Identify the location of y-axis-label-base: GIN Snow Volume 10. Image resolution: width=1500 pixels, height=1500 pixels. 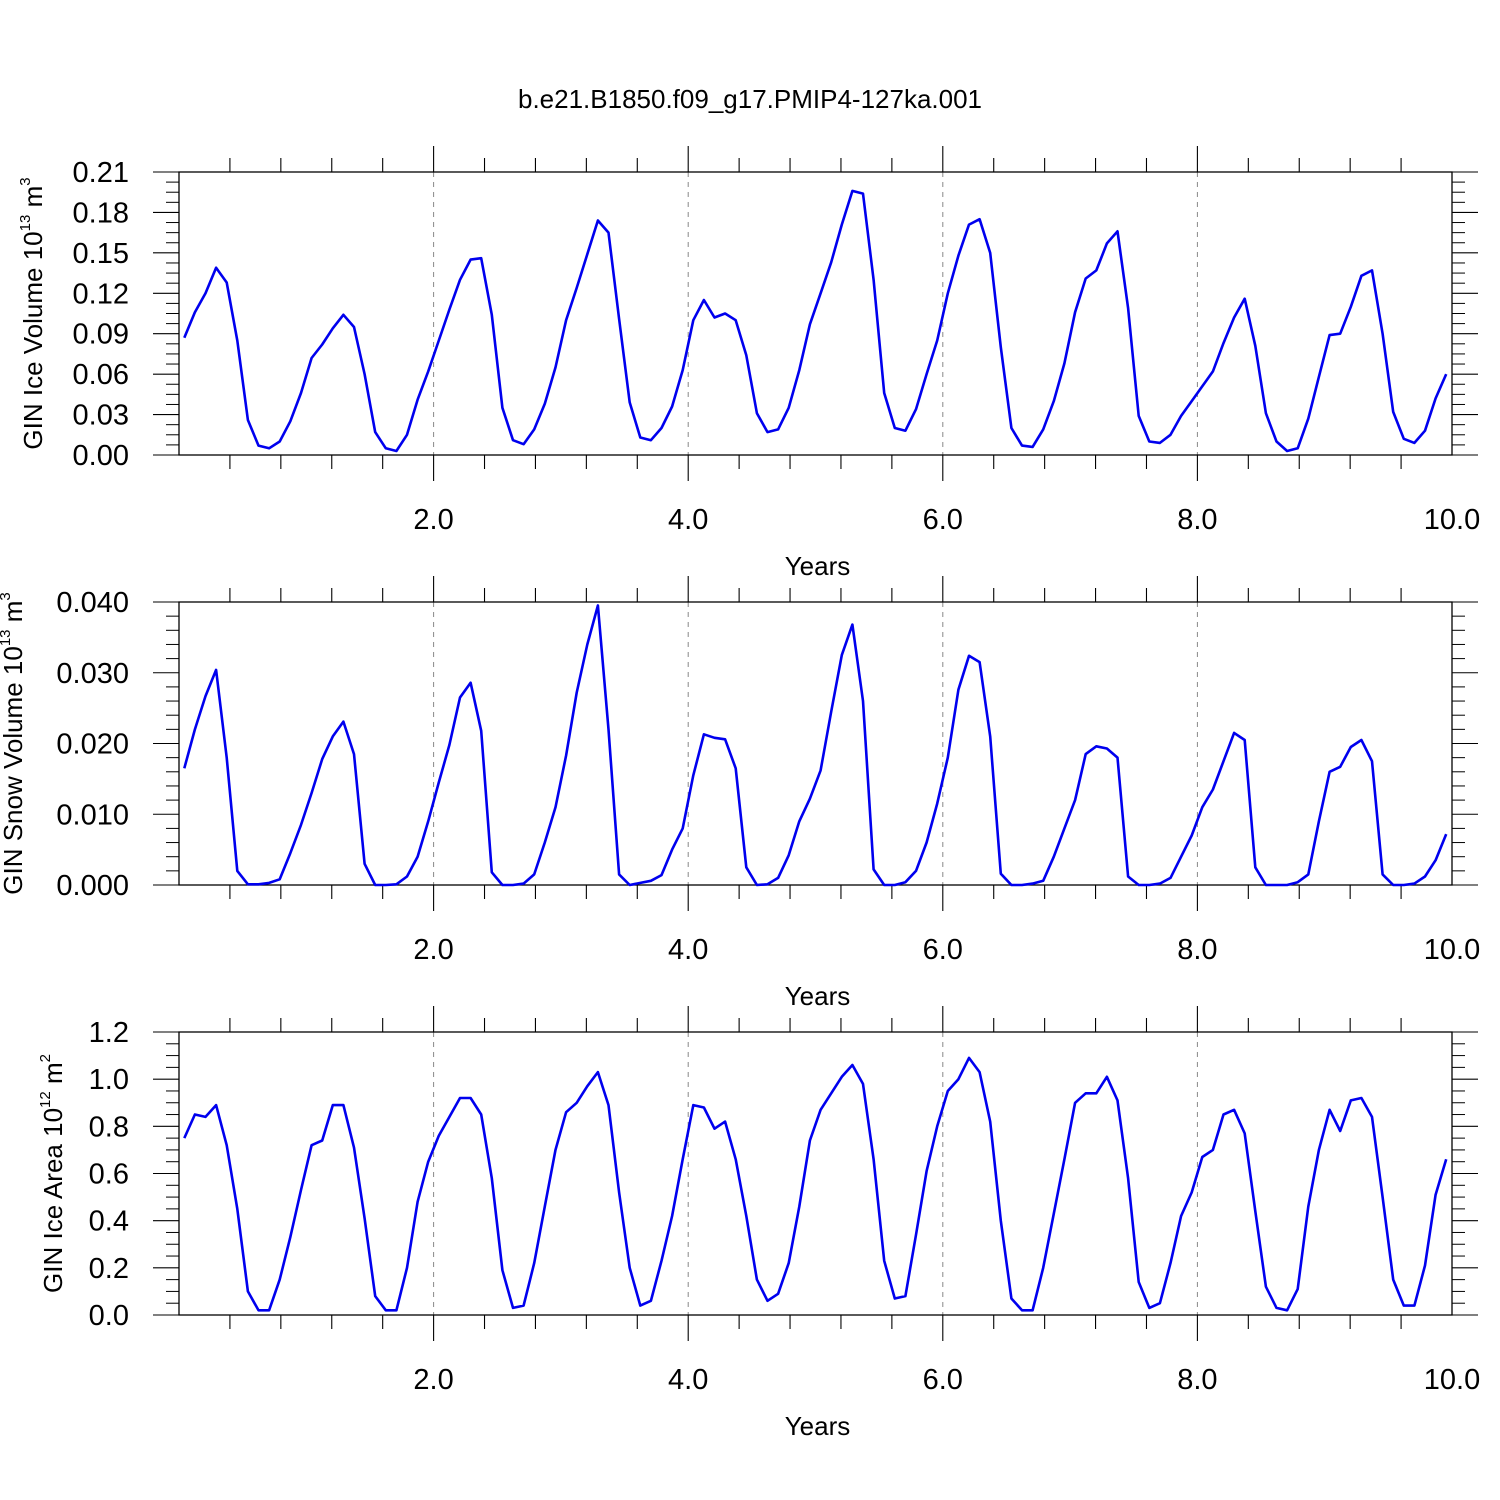
(14, 770).